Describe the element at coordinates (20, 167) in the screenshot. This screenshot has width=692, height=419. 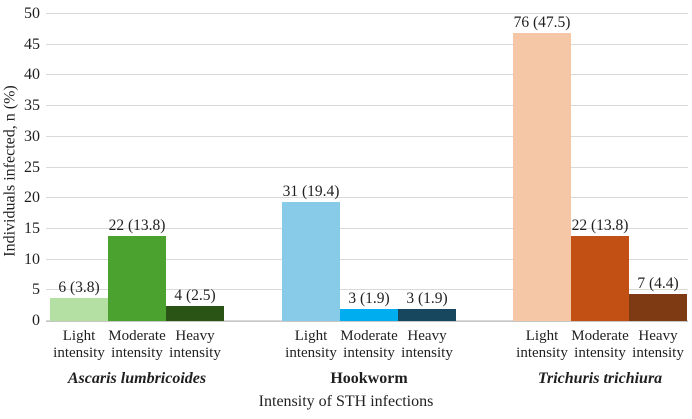
I see `y-axis-tick-labels: 0 5 10 15 20 25 30 35 40 45 50` at that location.